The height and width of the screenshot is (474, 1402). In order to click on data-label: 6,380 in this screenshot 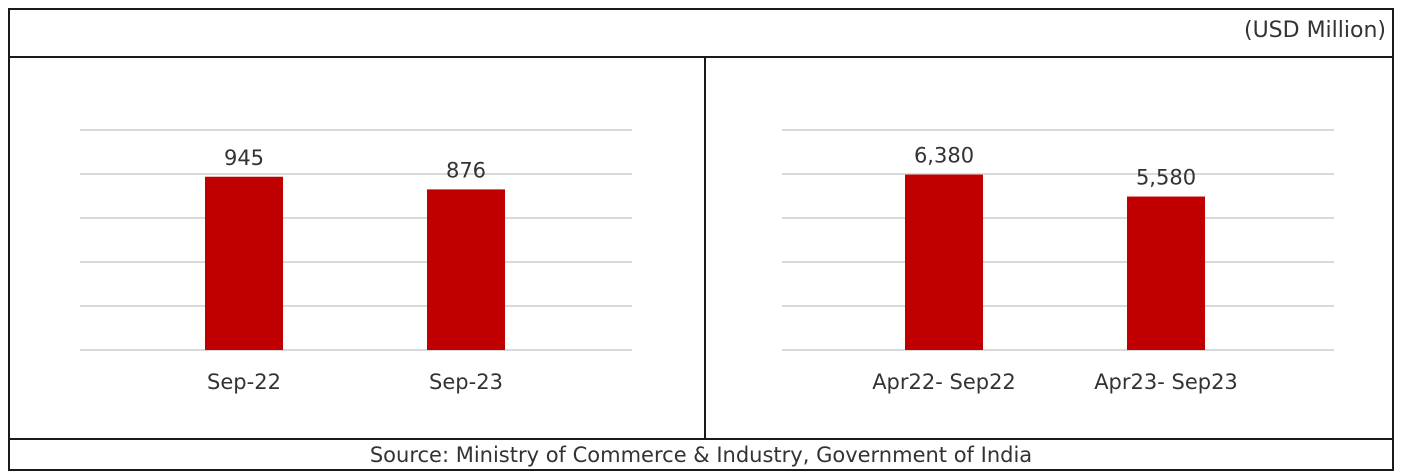, I will do `click(944, 156)`.